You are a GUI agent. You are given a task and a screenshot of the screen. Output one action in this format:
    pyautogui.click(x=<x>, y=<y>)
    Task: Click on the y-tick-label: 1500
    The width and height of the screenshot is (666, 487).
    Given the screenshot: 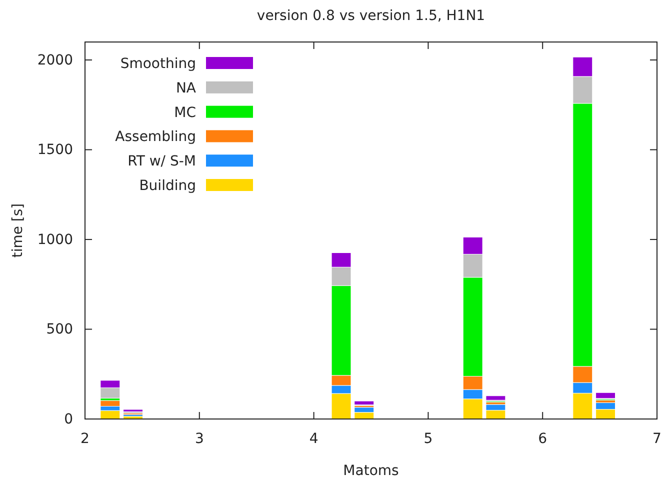 What is the action you would take?
    pyautogui.click(x=55, y=150)
    